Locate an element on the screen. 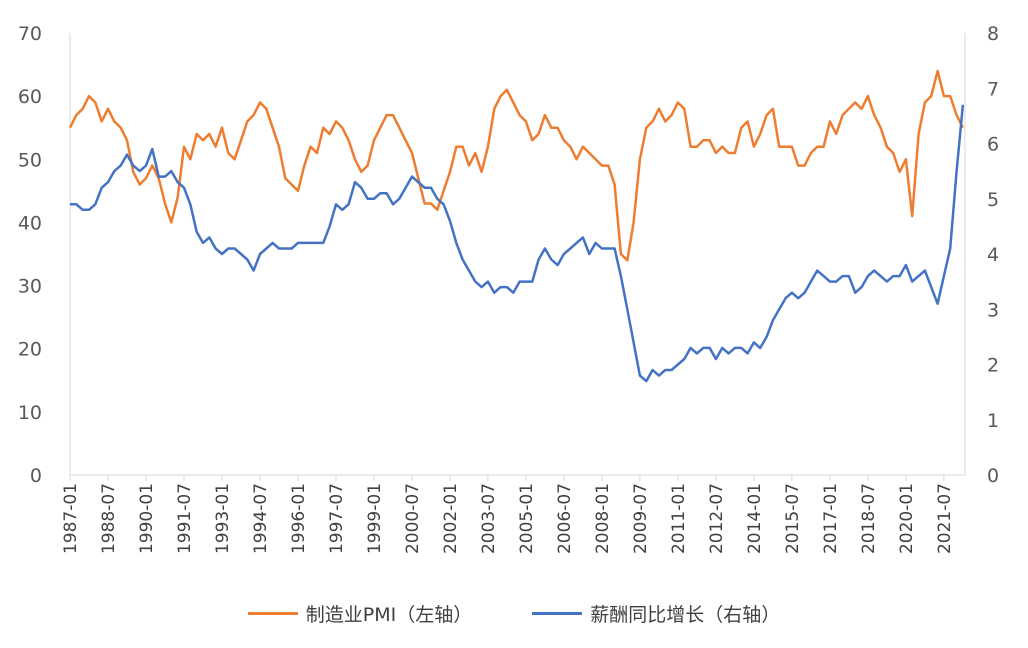 This screenshot has width=1028, height=648. x-tick-label: 2018-07 is located at coordinates (869, 518).